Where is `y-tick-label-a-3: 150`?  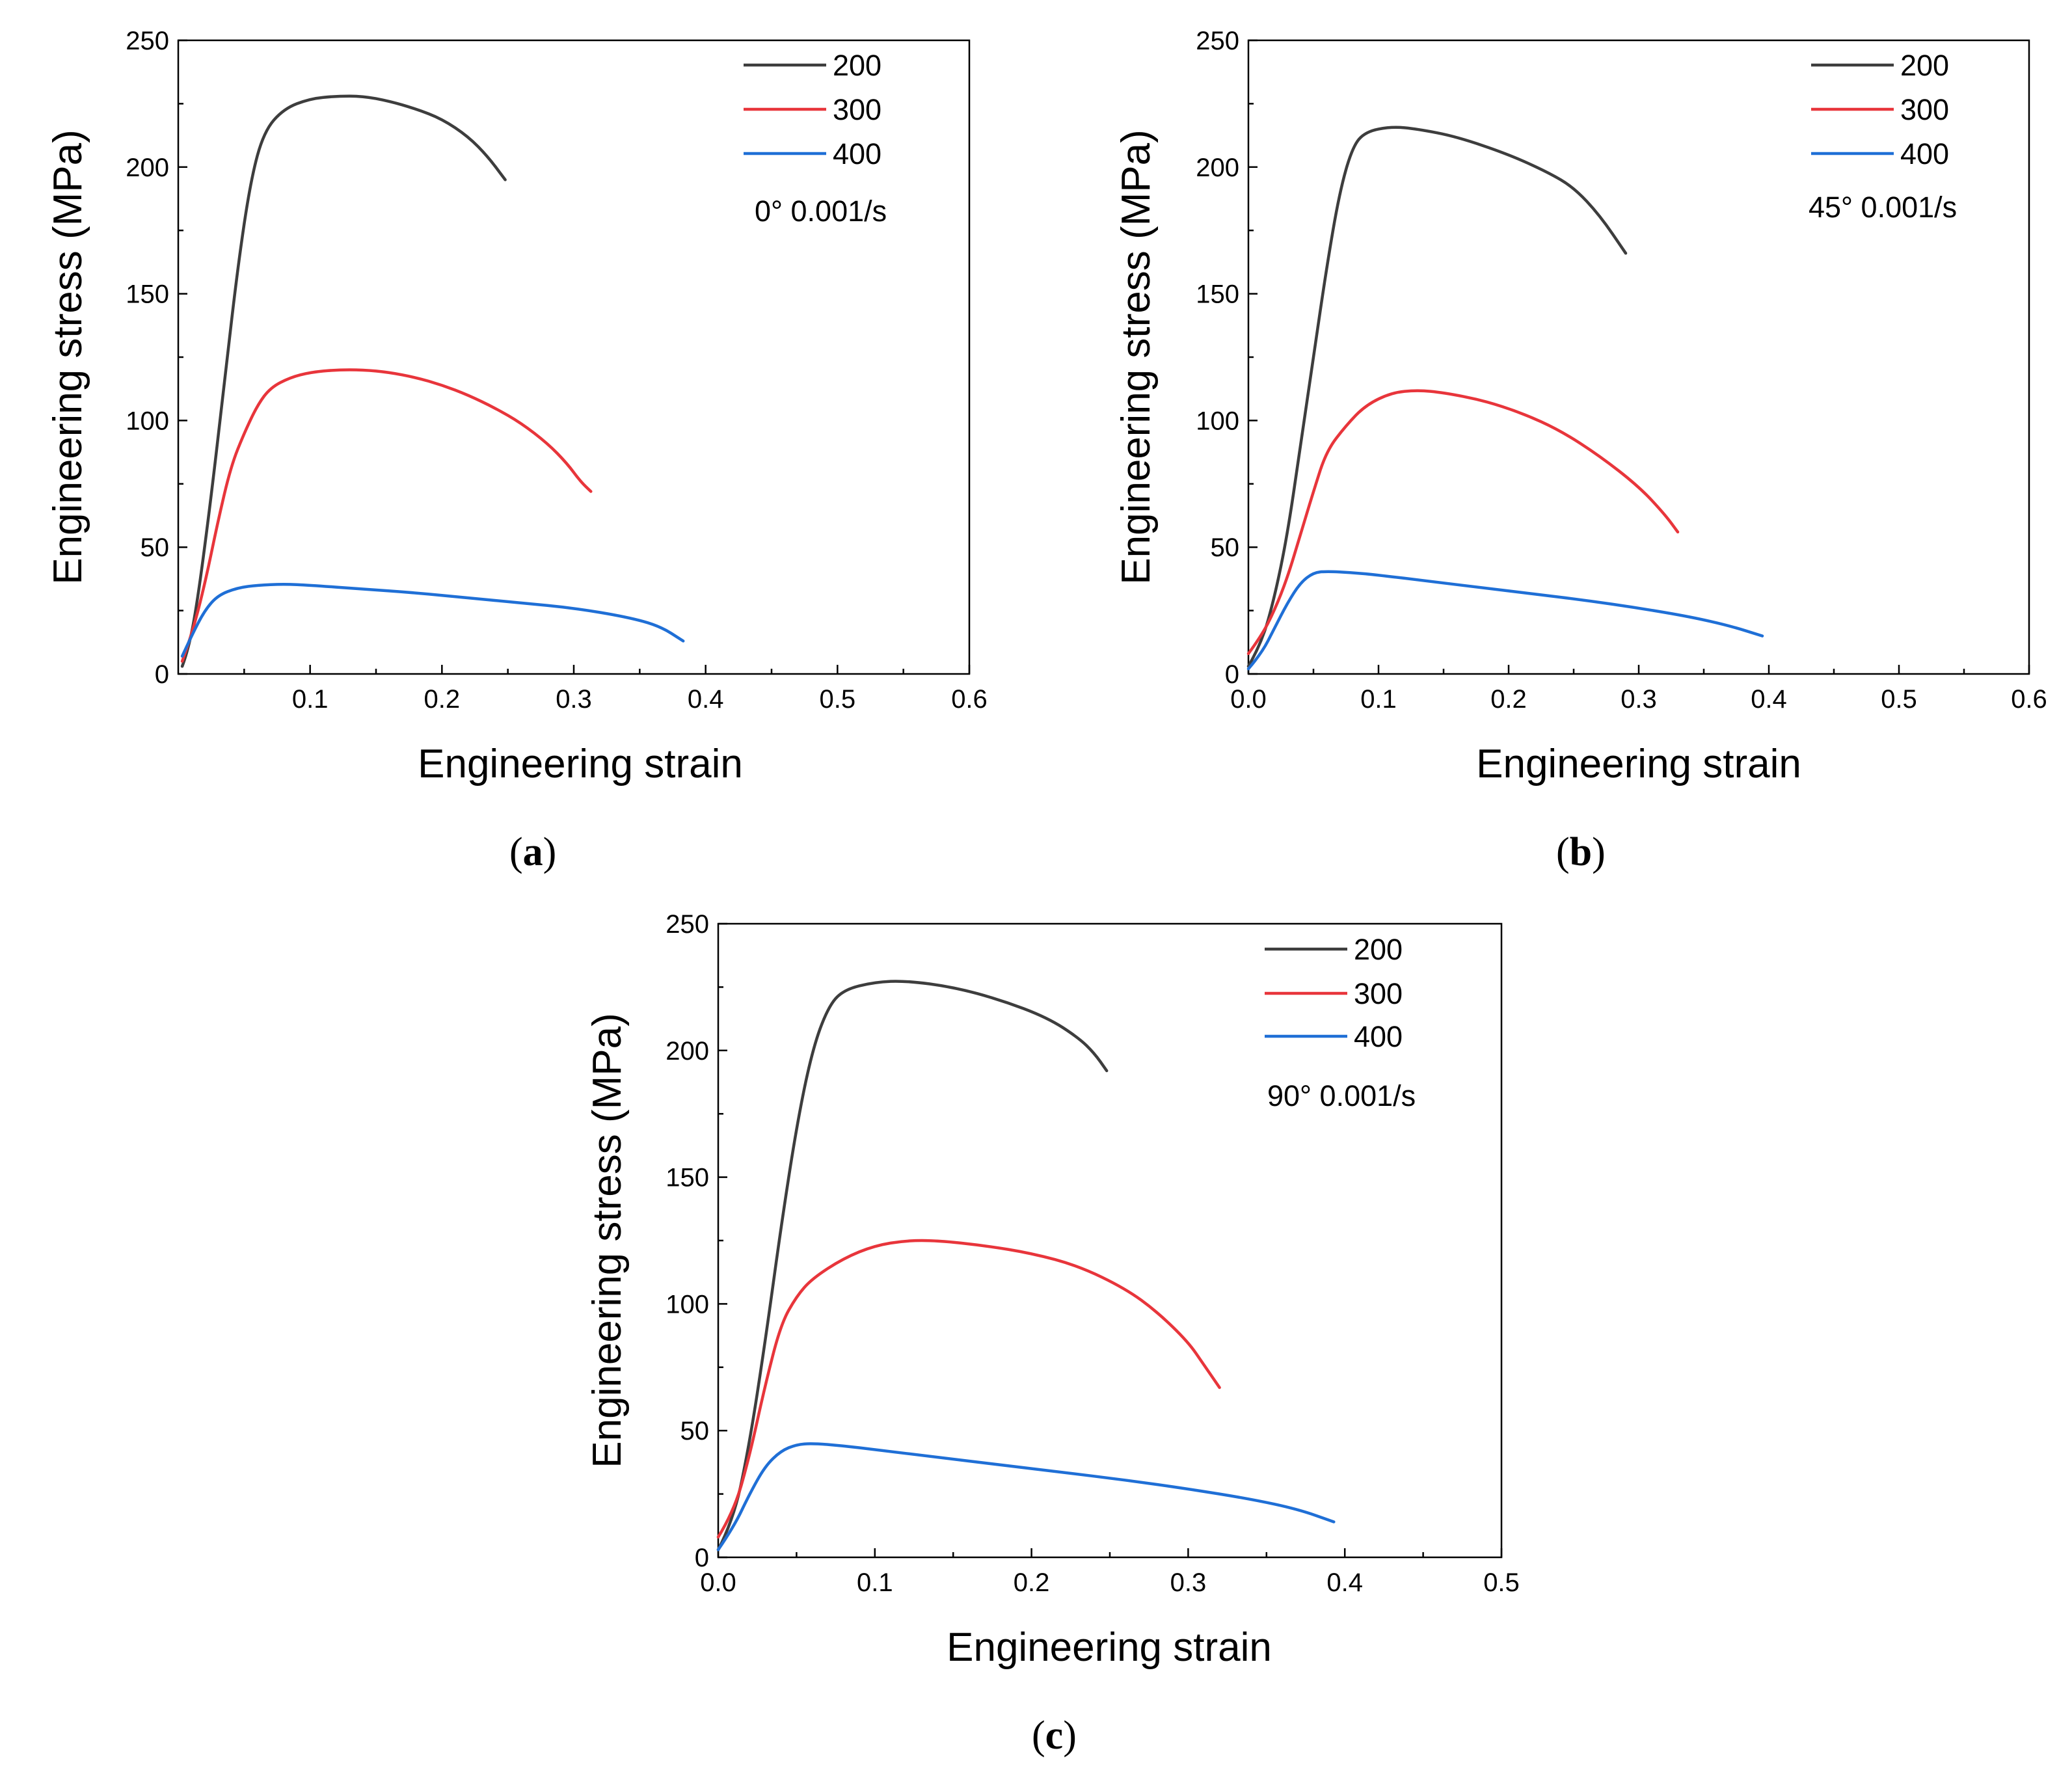
y-tick-label-a-3: 150 is located at coordinates (147, 294).